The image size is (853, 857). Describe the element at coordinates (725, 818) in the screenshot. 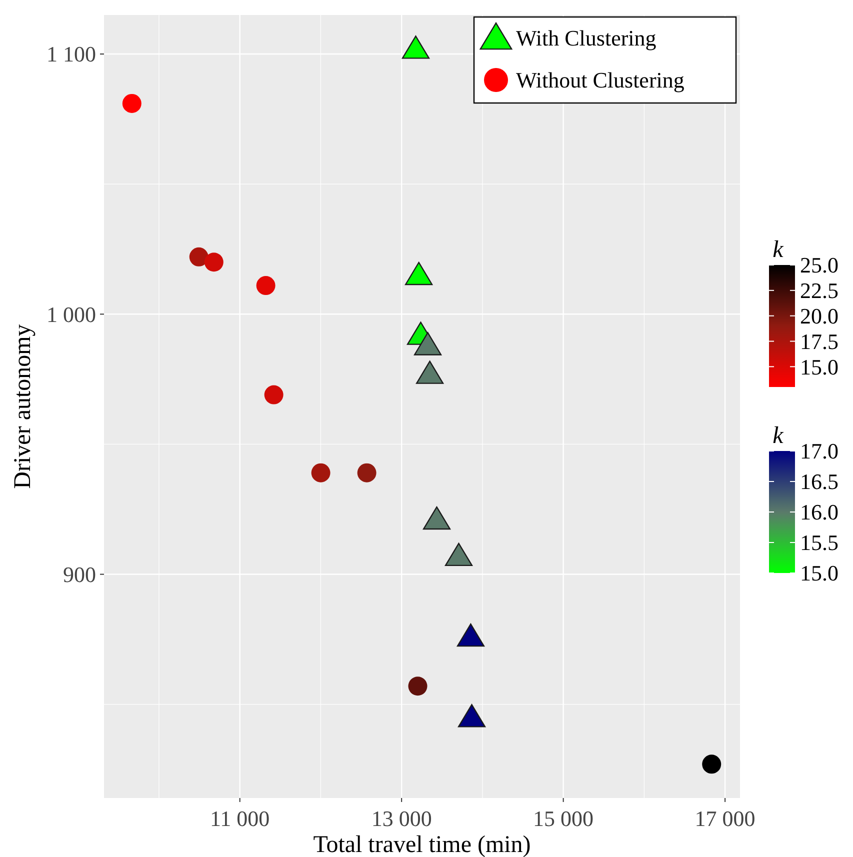

I see `x-tick-label: 17 000` at that location.